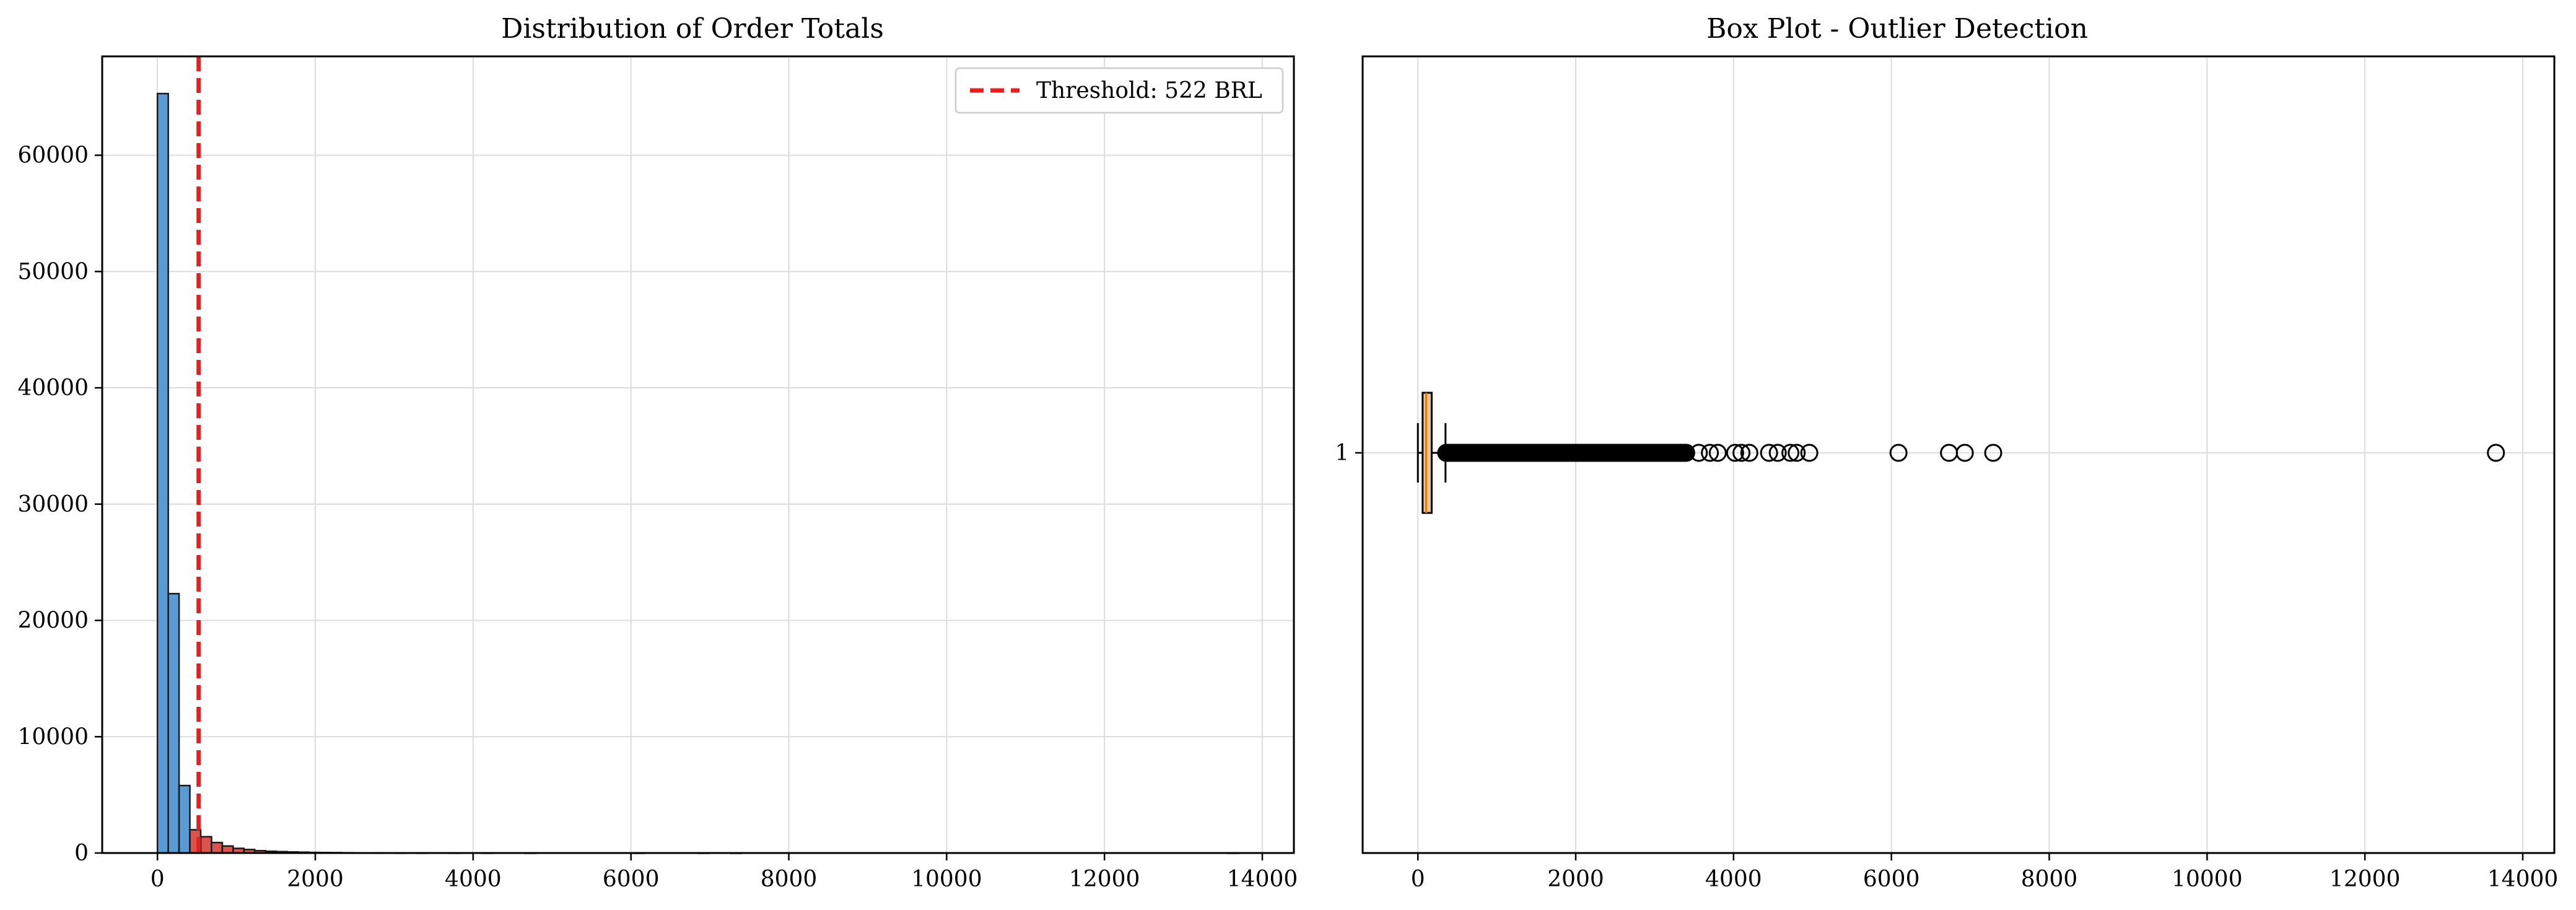  Describe the element at coordinates (53, 271) in the screenshot. I see `histogram-y-tick-label: 50000` at that location.